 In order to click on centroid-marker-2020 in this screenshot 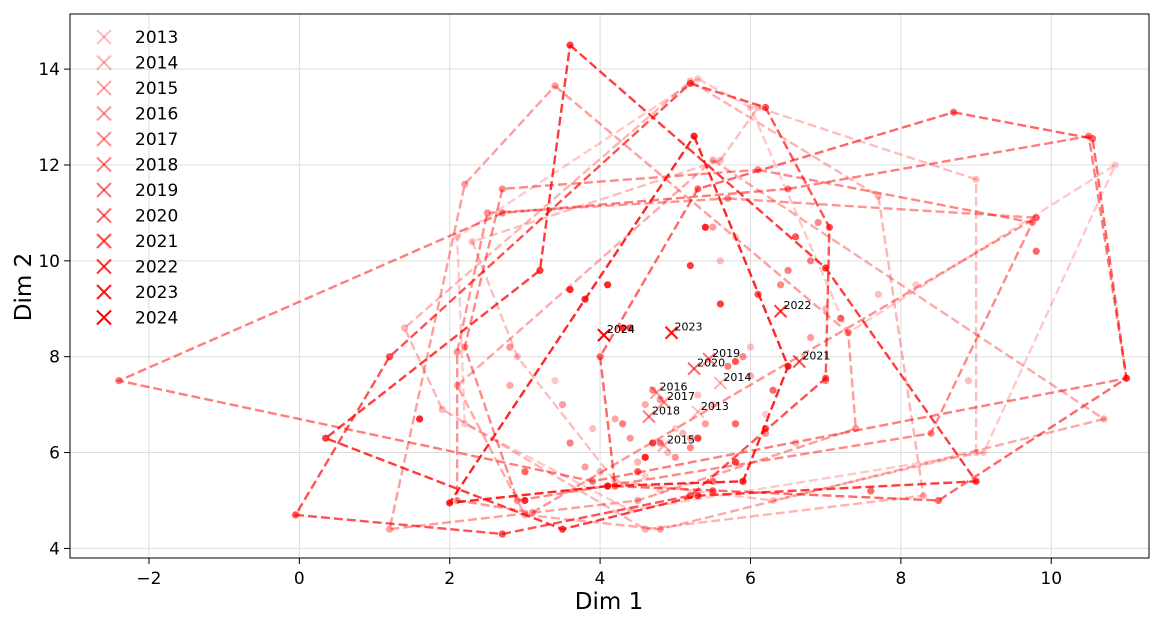, I will do `click(694, 368)`.